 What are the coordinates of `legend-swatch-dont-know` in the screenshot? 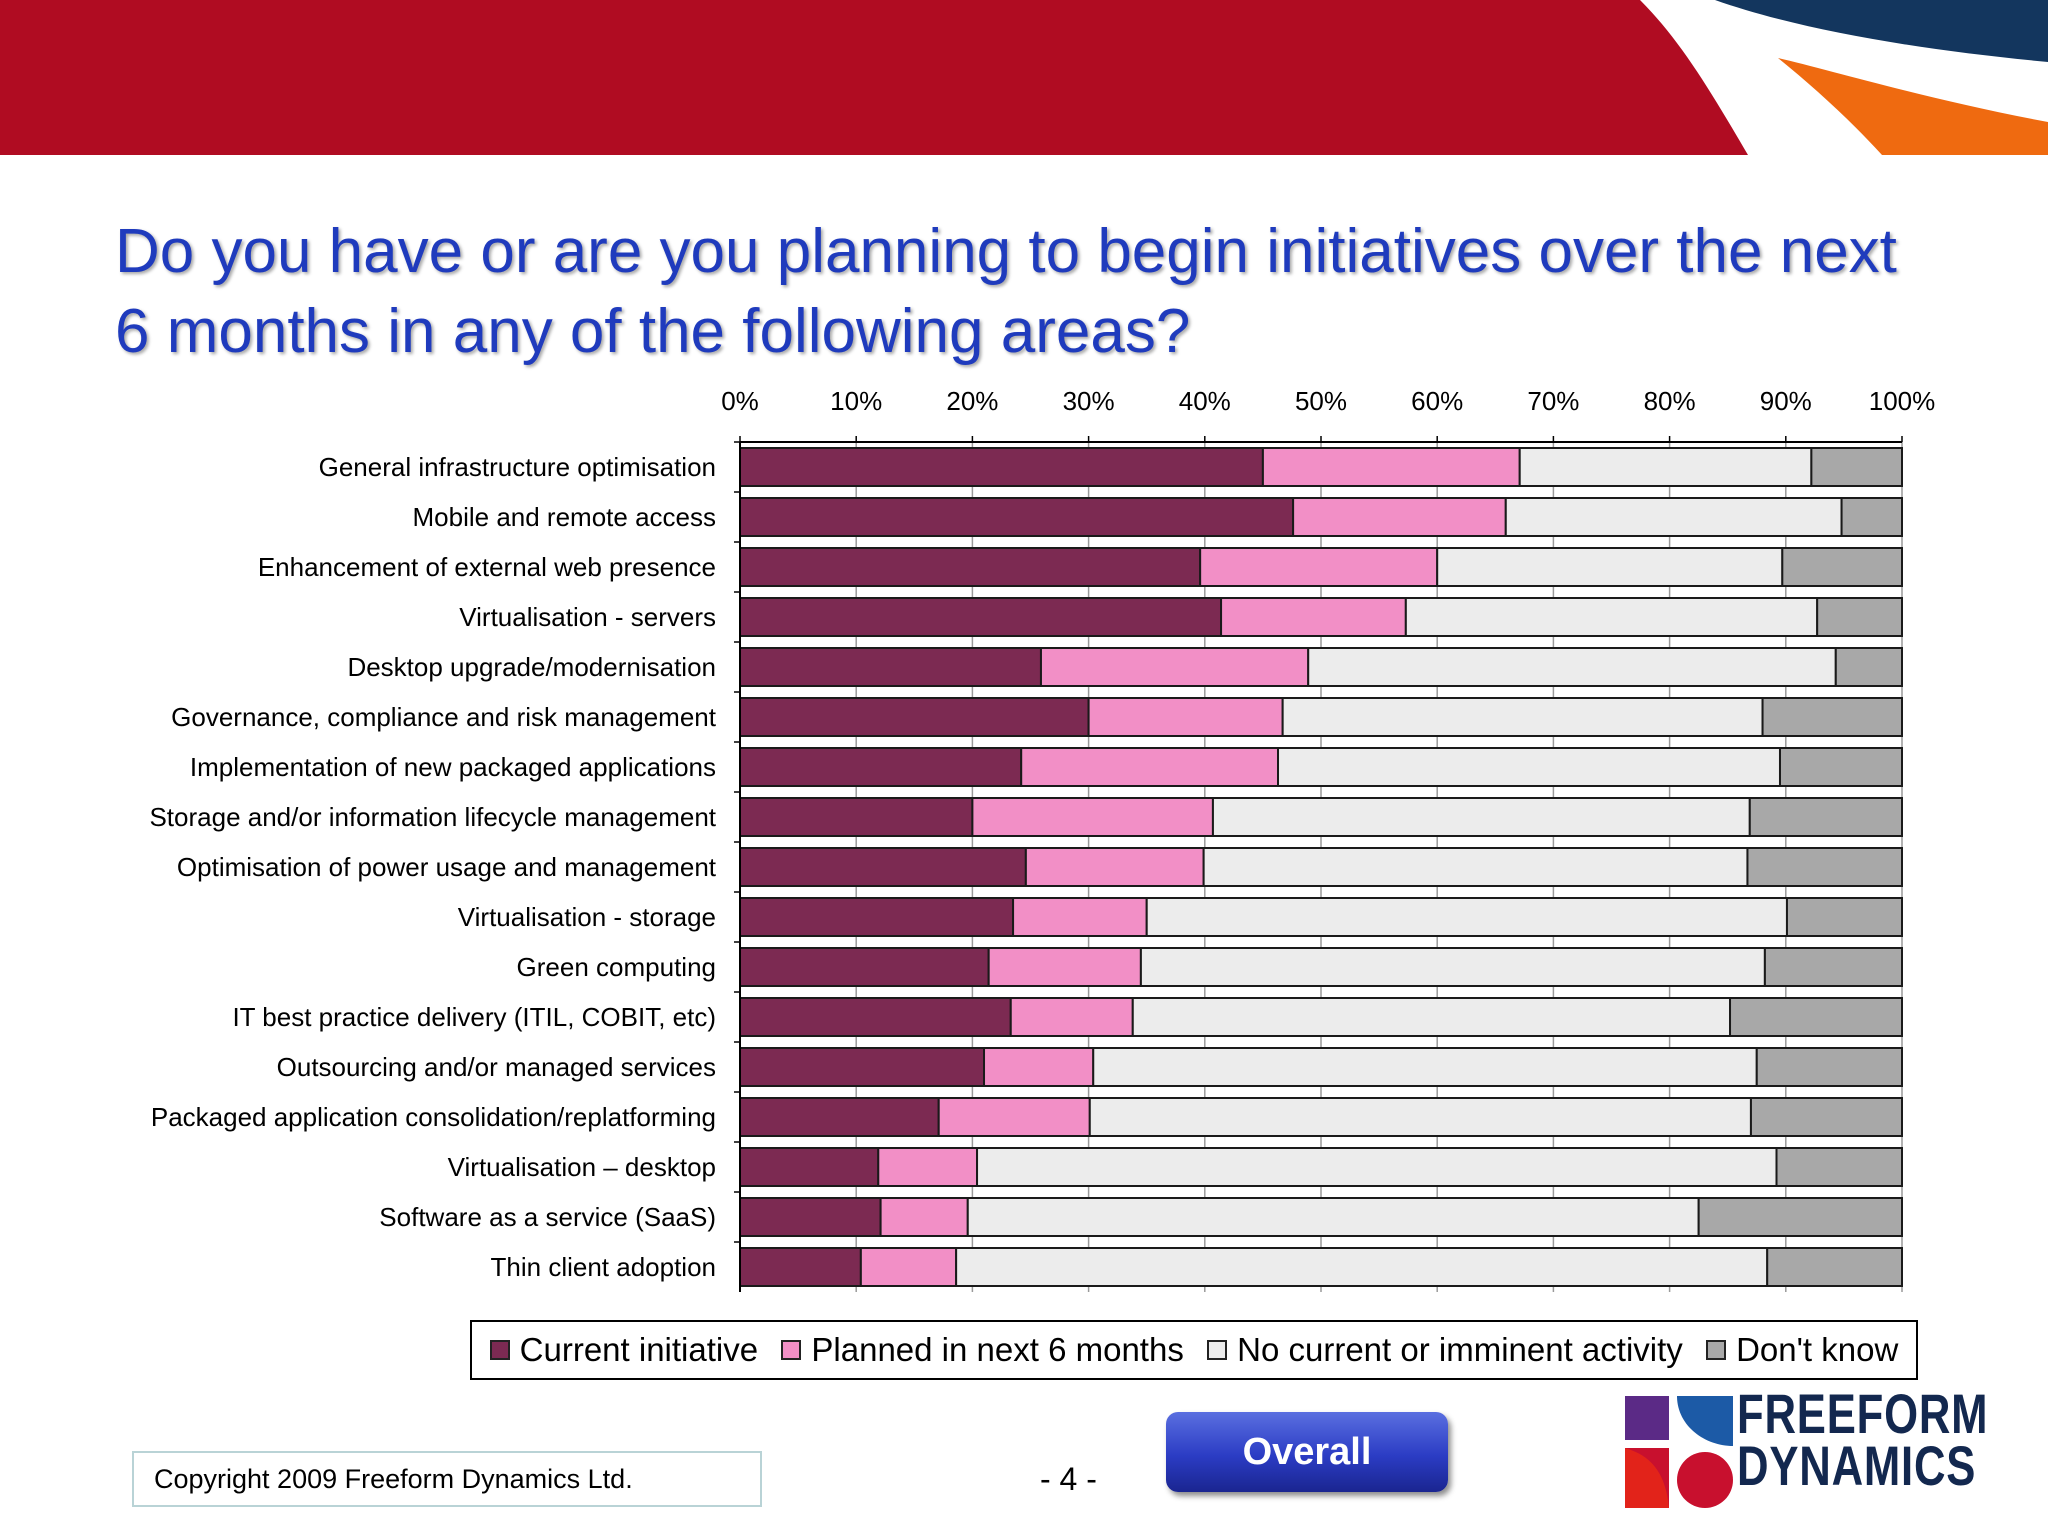 It's located at (1716, 1350).